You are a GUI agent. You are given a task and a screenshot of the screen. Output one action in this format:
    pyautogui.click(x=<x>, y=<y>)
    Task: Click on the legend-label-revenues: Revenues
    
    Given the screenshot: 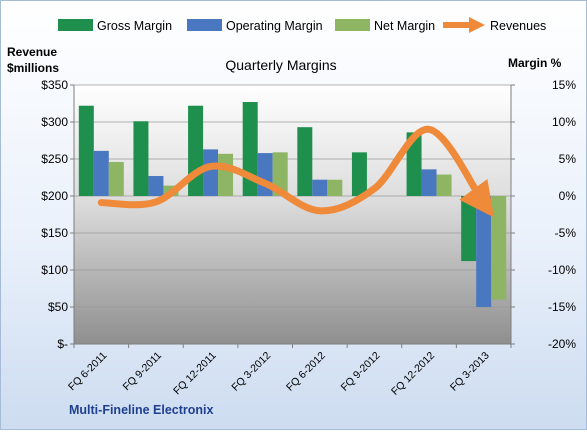 What is the action you would take?
    pyautogui.click(x=518, y=26)
    